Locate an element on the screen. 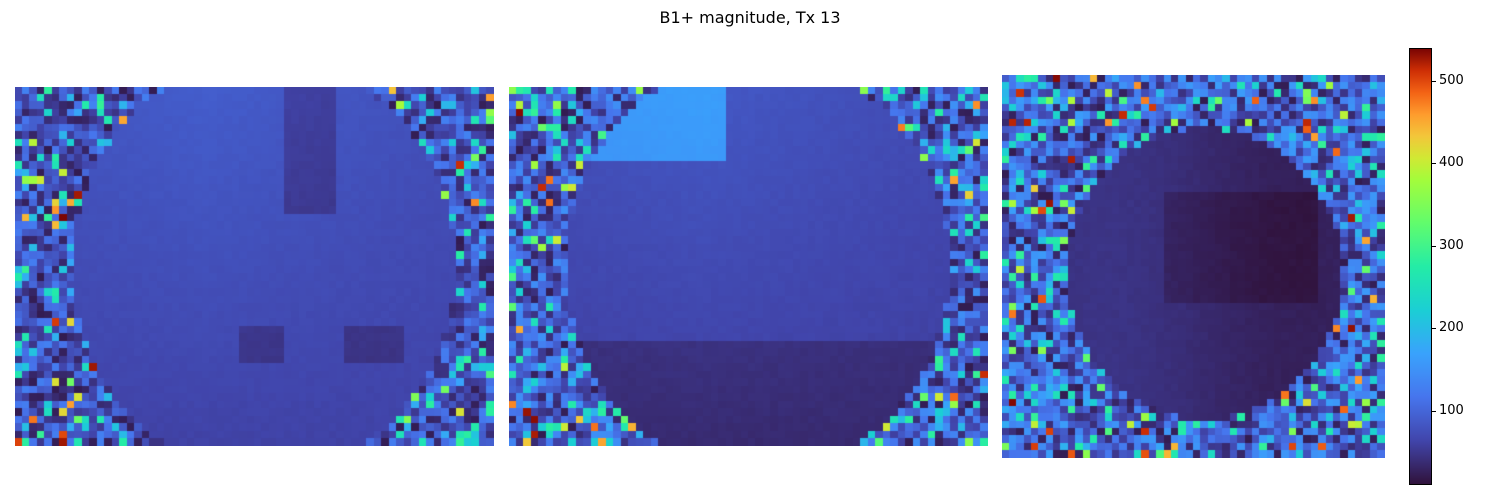  figure-title: B1+ magnitude, Tx 13 is located at coordinates (750, 17).